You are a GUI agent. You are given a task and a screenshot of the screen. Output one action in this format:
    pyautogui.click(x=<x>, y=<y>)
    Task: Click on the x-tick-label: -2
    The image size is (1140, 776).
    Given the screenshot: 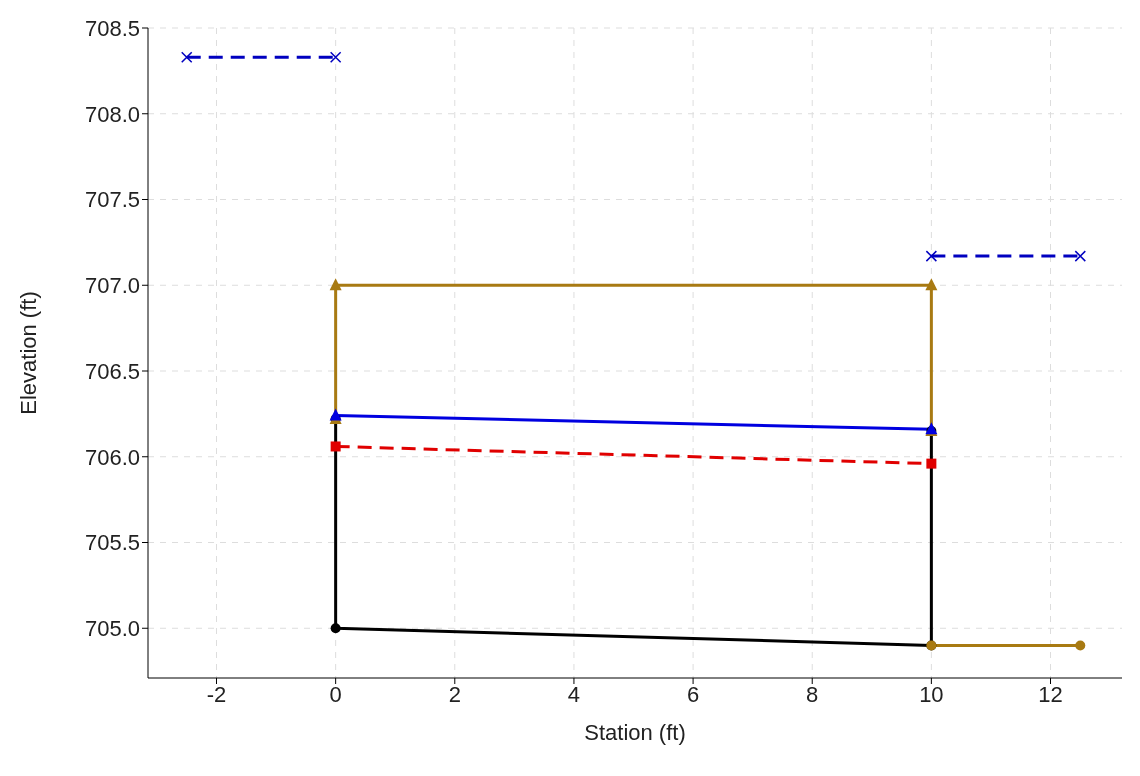 What is the action you would take?
    pyautogui.click(x=216, y=694)
    